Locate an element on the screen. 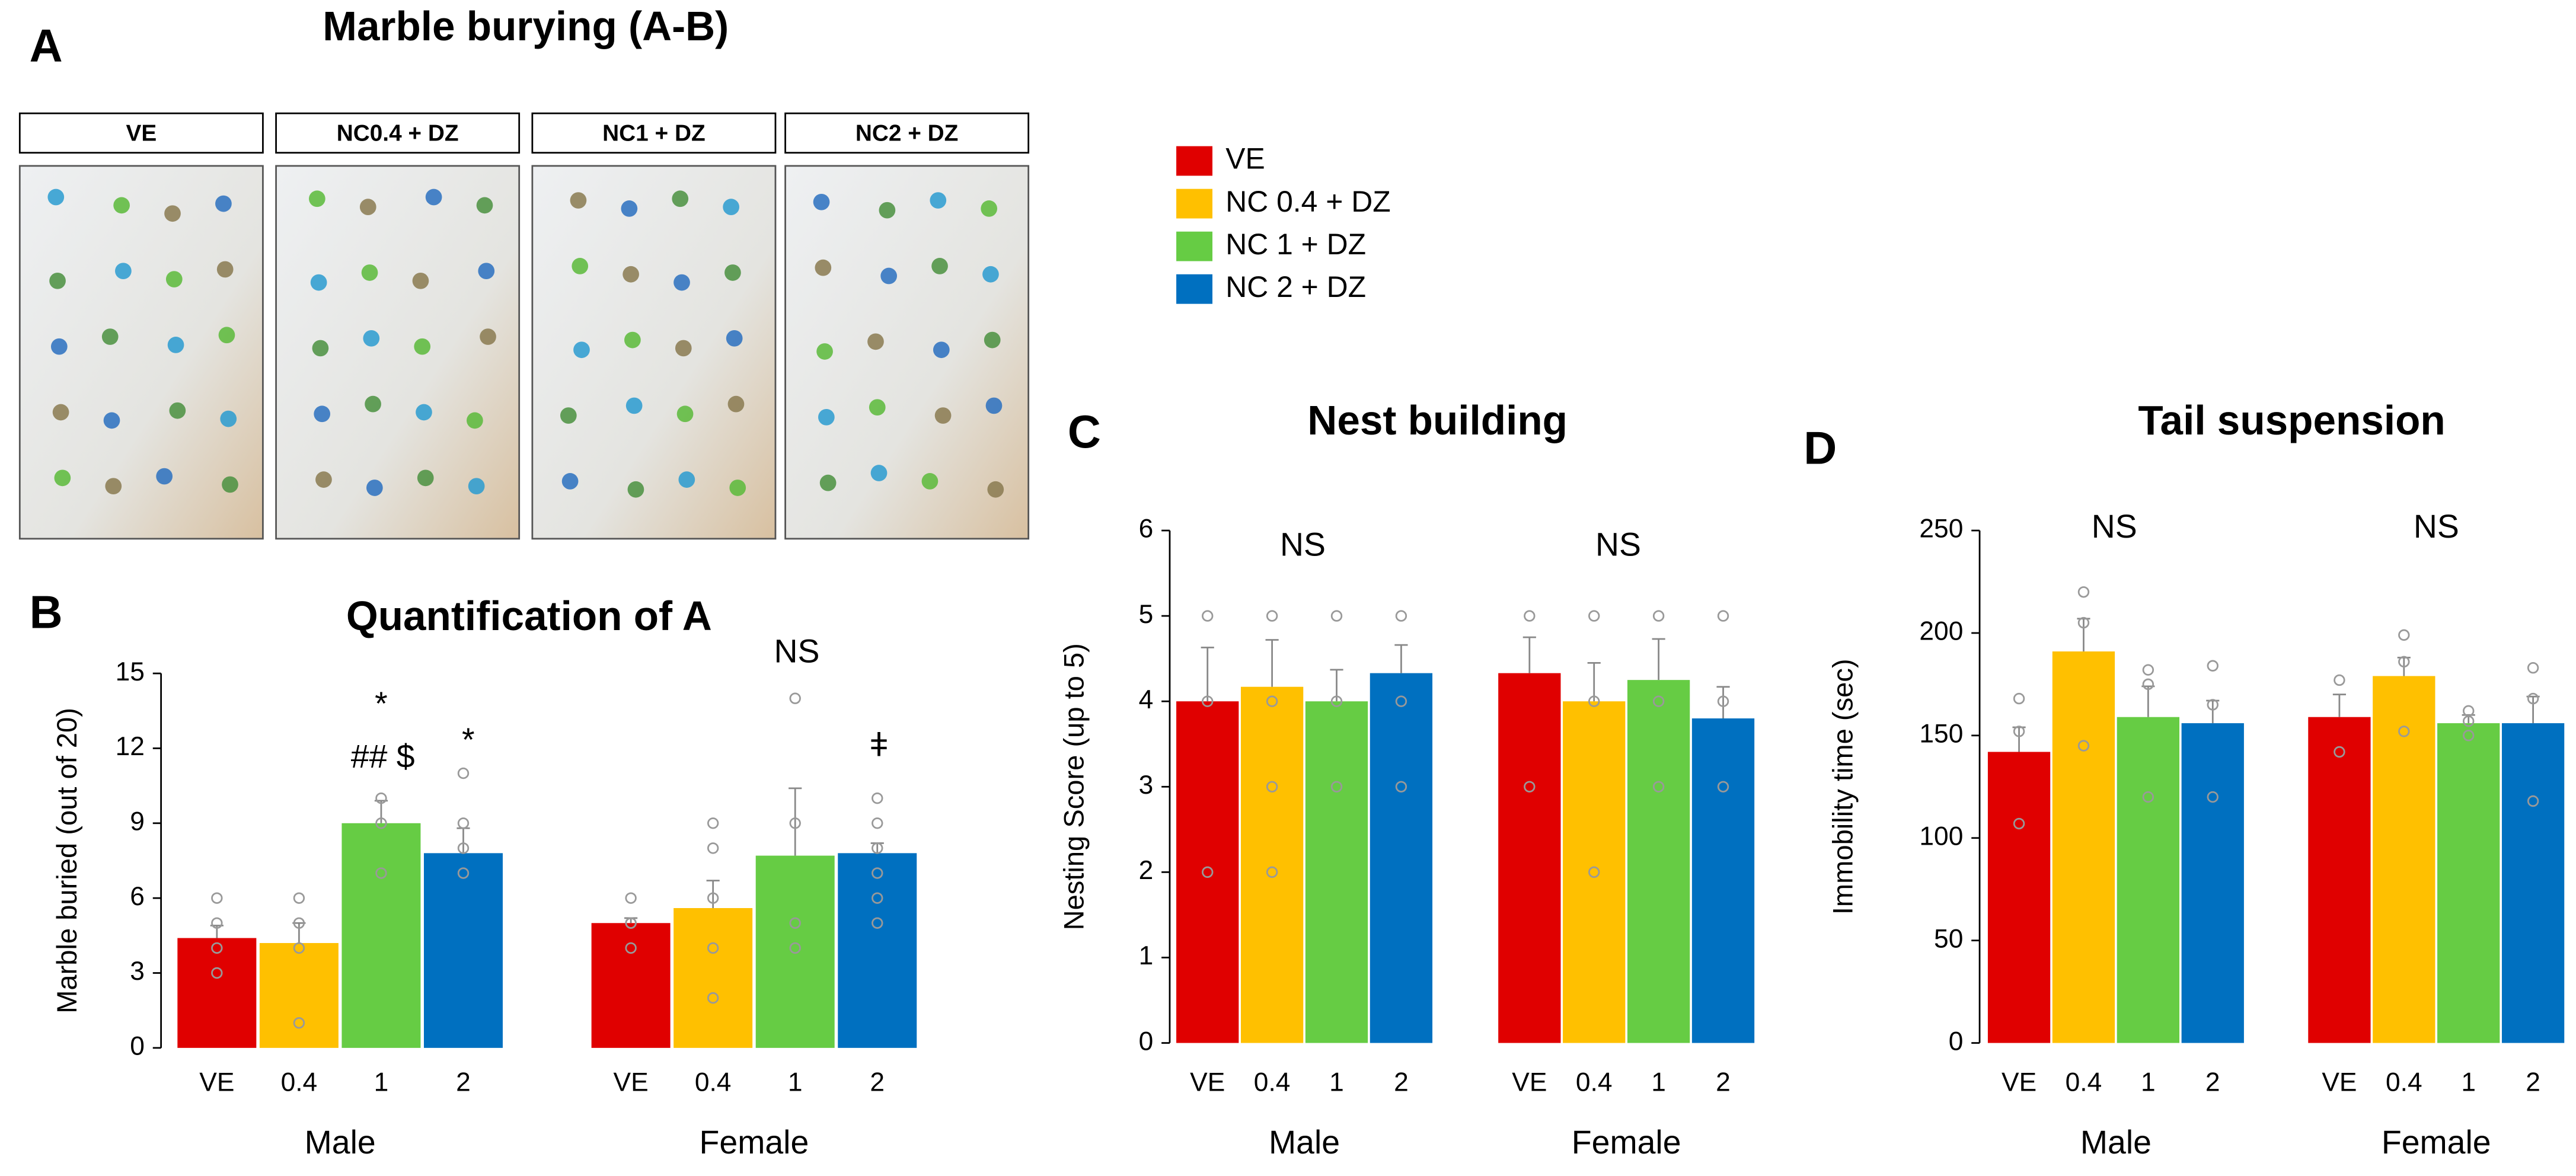  chart-title: Nest building is located at coordinates (1437, 420).